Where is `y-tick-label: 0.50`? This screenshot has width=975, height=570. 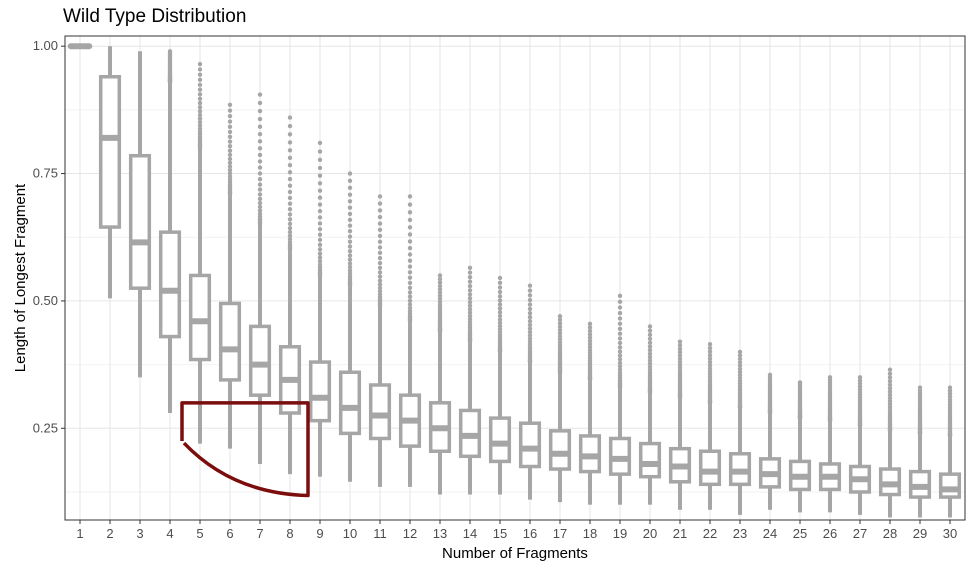 y-tick-label: 0.50 is located at coordinates (45, 300).